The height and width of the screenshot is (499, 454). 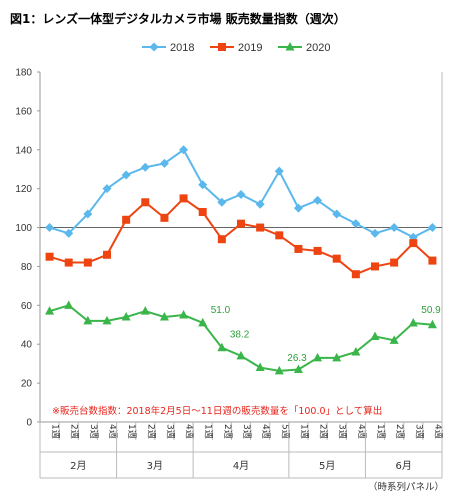 I want to click on y-tick-label: 80, so click(x=27, y=267).